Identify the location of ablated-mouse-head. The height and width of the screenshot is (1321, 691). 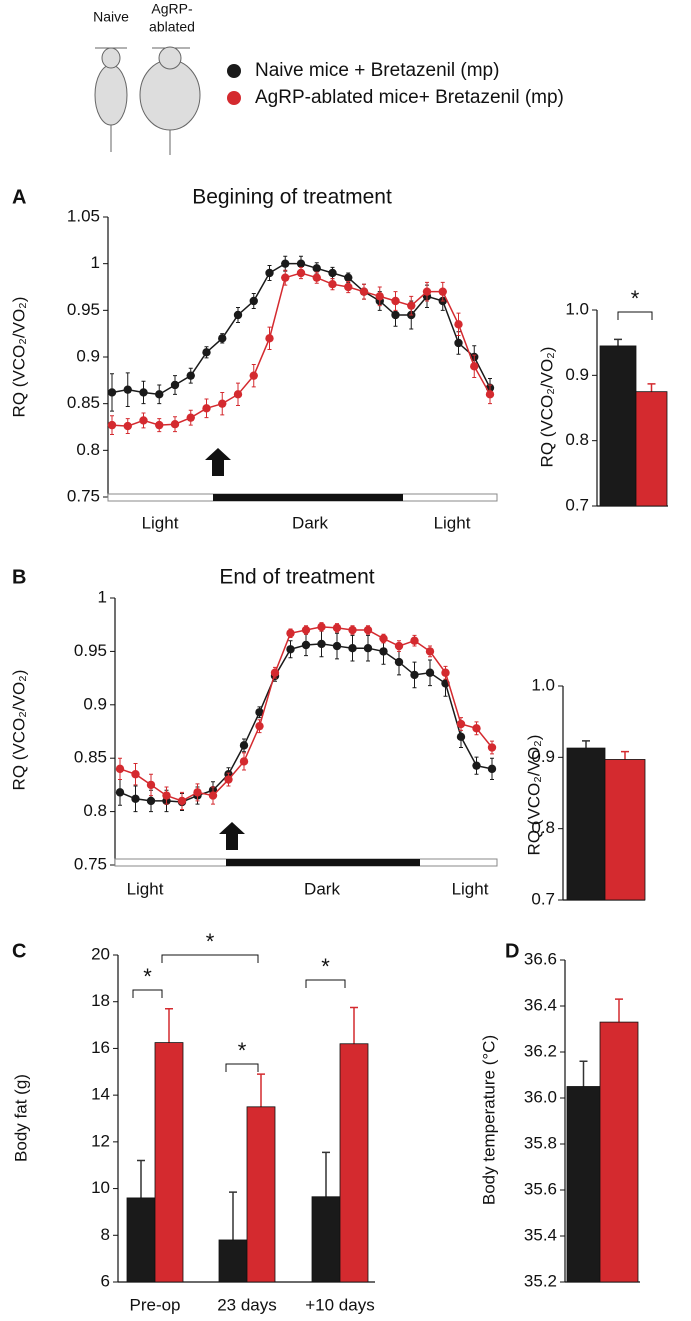
(170, 58).